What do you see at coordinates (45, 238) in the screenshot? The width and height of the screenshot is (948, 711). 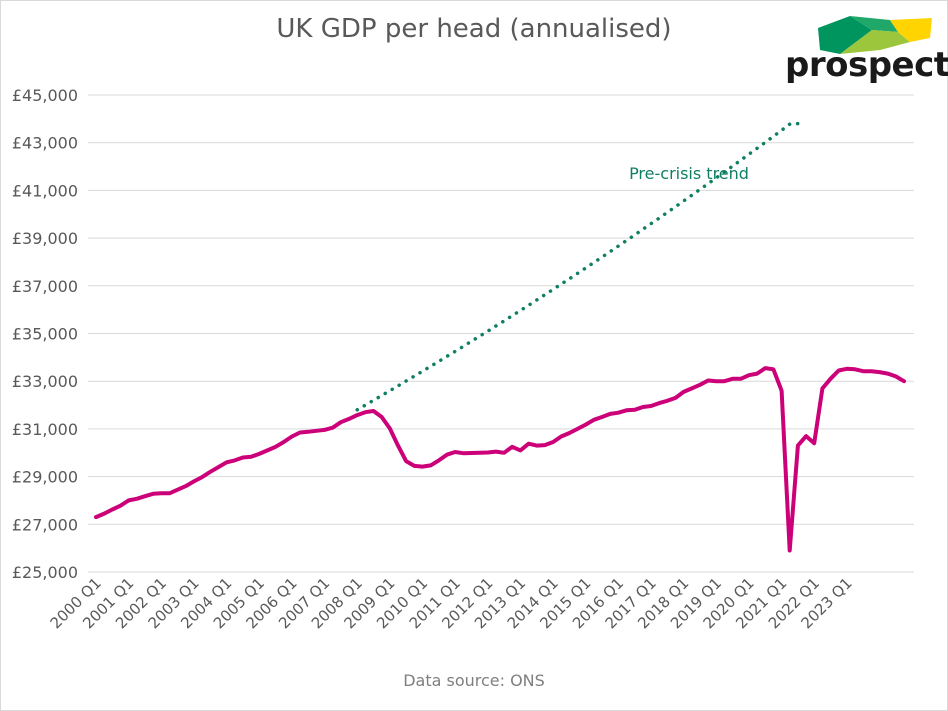 I see `y-tick-label: £39,000` at bounding box center [45, 238].